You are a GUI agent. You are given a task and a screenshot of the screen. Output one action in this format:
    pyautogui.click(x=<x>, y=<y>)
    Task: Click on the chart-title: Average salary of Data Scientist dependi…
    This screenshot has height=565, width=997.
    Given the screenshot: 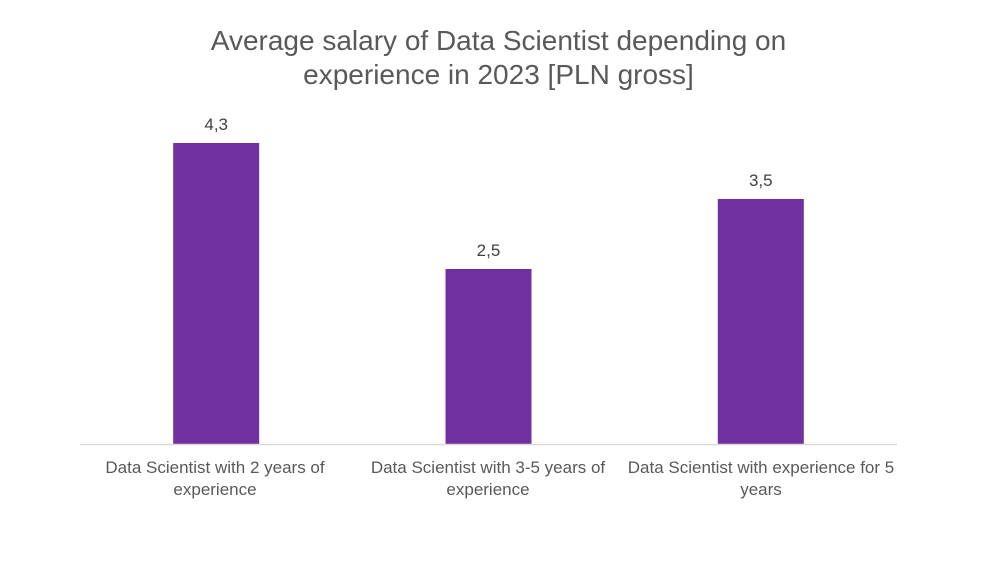 What is the action you would take?
    pyautogui.click(x=498, y=58)
    